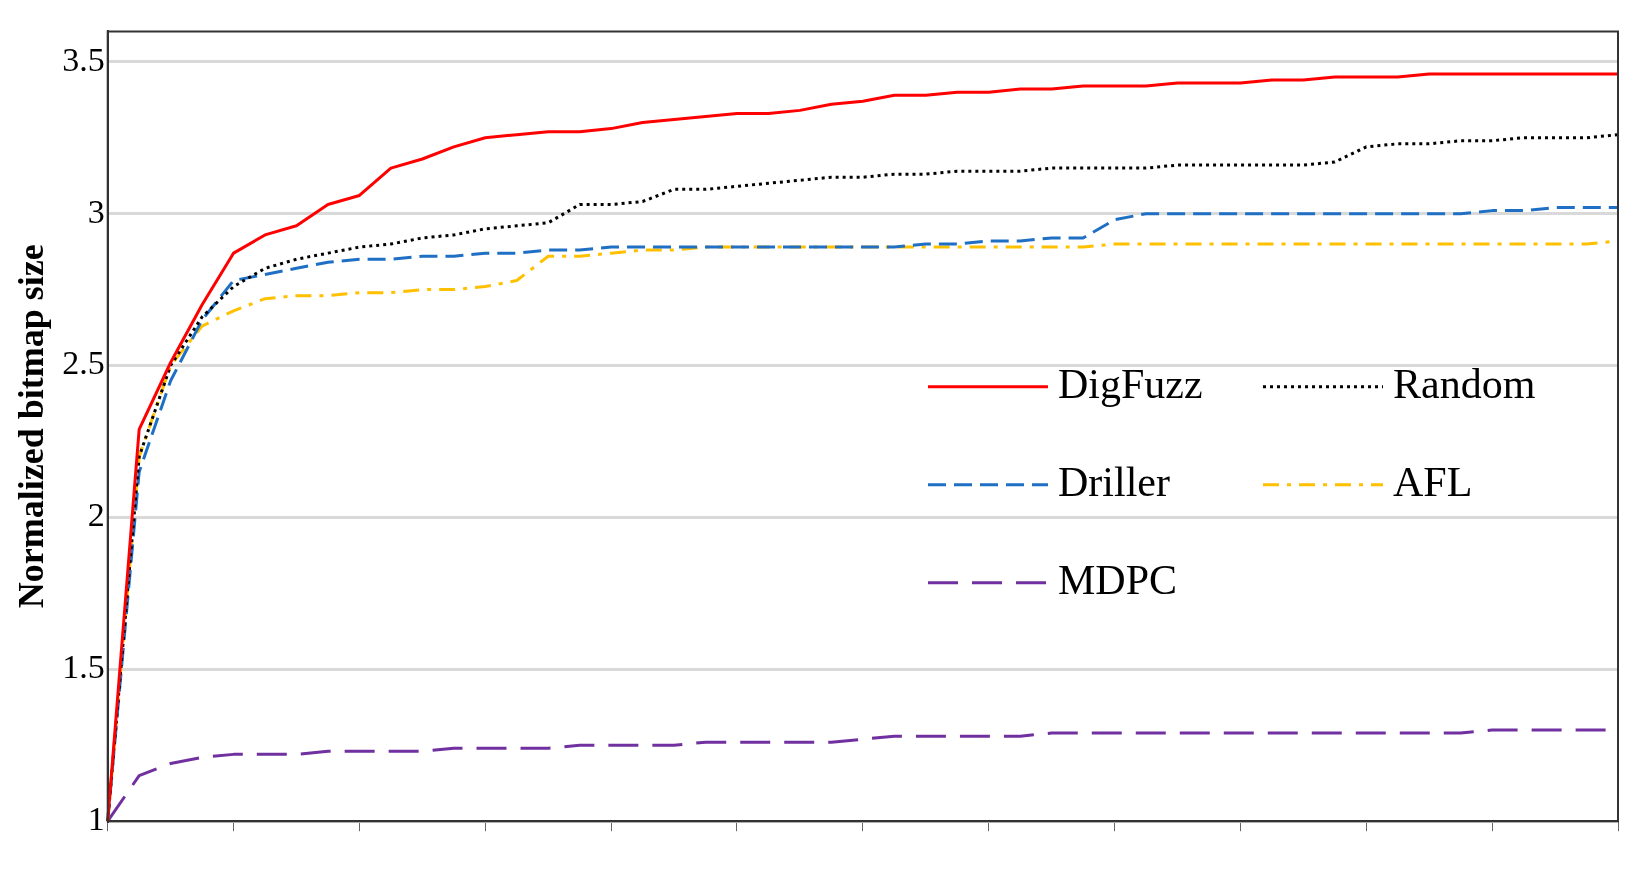 This screenshot has height=892, width=1639. What do you see at coordinates (1114, 481) in the screenshot?
I see `legend-label: Driller` at bounding box center [1114, 481].